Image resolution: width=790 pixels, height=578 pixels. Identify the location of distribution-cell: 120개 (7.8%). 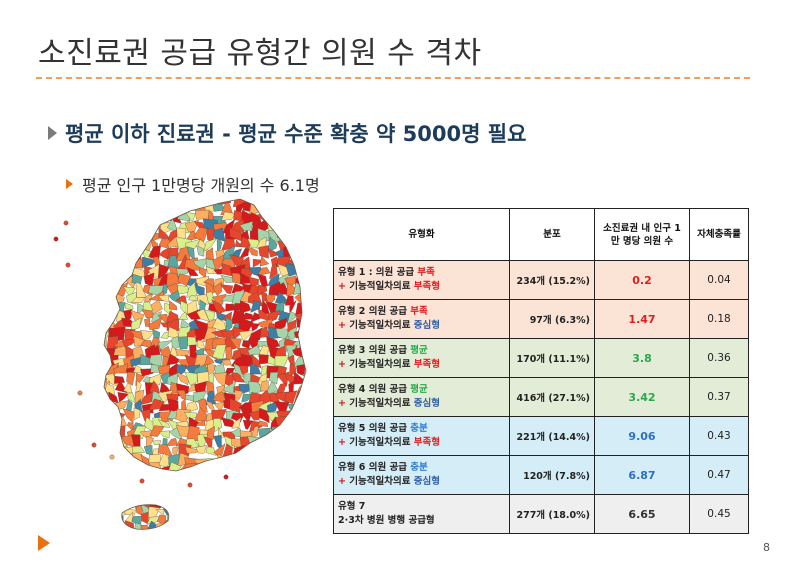
(552, 475).